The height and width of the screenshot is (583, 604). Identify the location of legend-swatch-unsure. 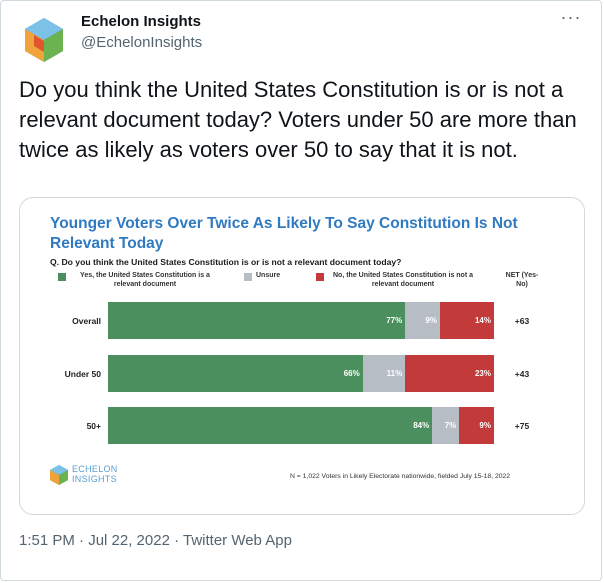
(248, 277).